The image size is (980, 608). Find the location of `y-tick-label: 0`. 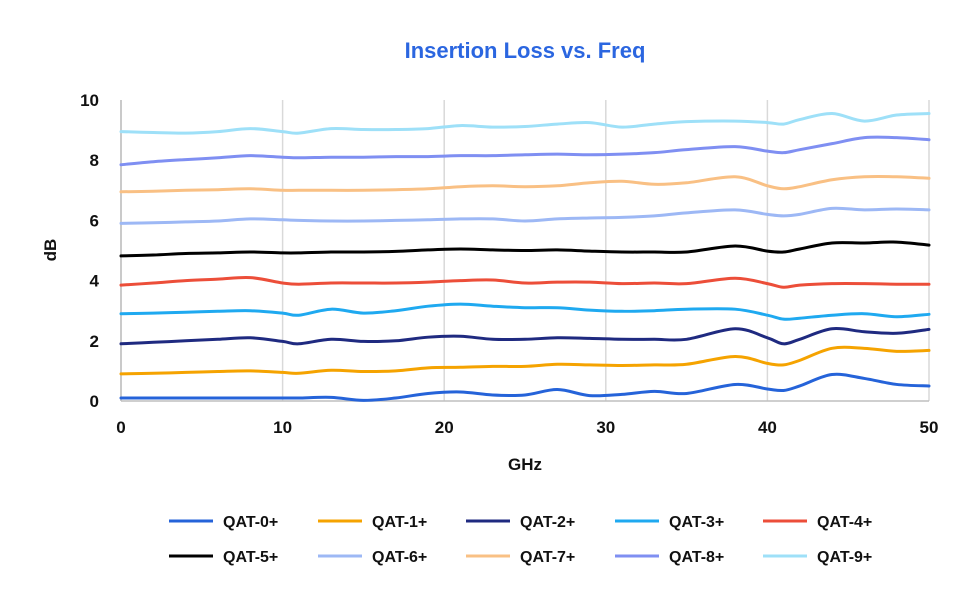

y-tick-label: 0 is located at coordinates (94, 401).